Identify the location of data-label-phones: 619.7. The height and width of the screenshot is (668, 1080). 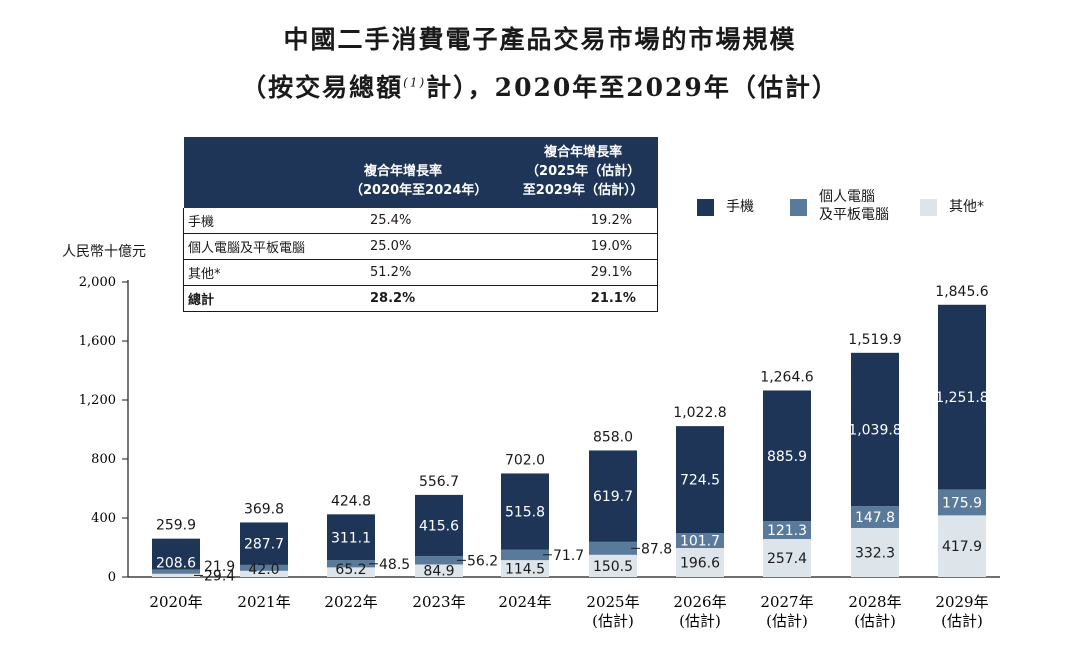
(613, 497).